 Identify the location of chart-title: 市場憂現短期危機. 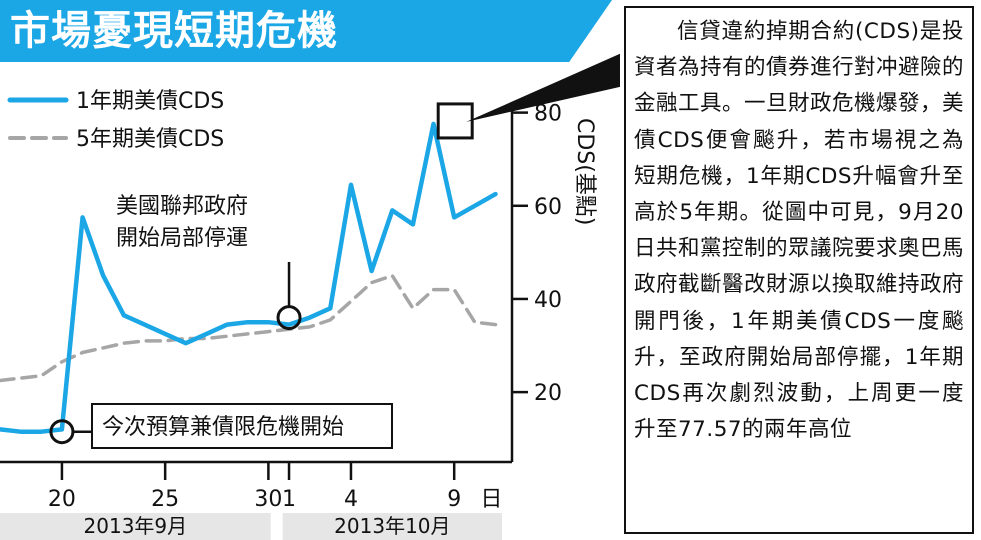
(174, 31).